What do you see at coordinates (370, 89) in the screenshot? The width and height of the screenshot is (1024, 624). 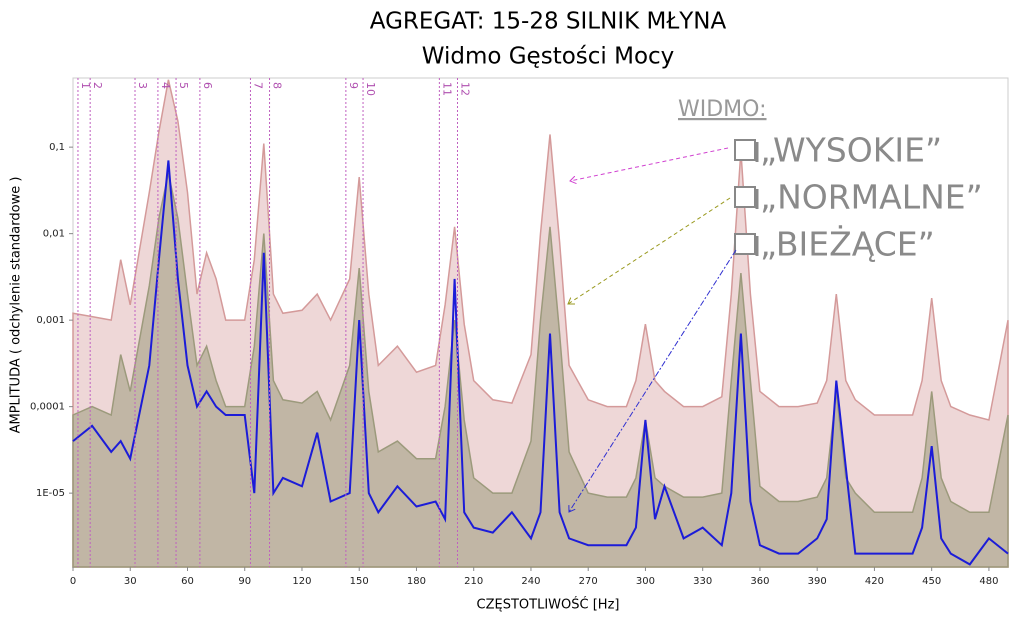 I see `marker-label: 10` at bounding box center [370, 89].